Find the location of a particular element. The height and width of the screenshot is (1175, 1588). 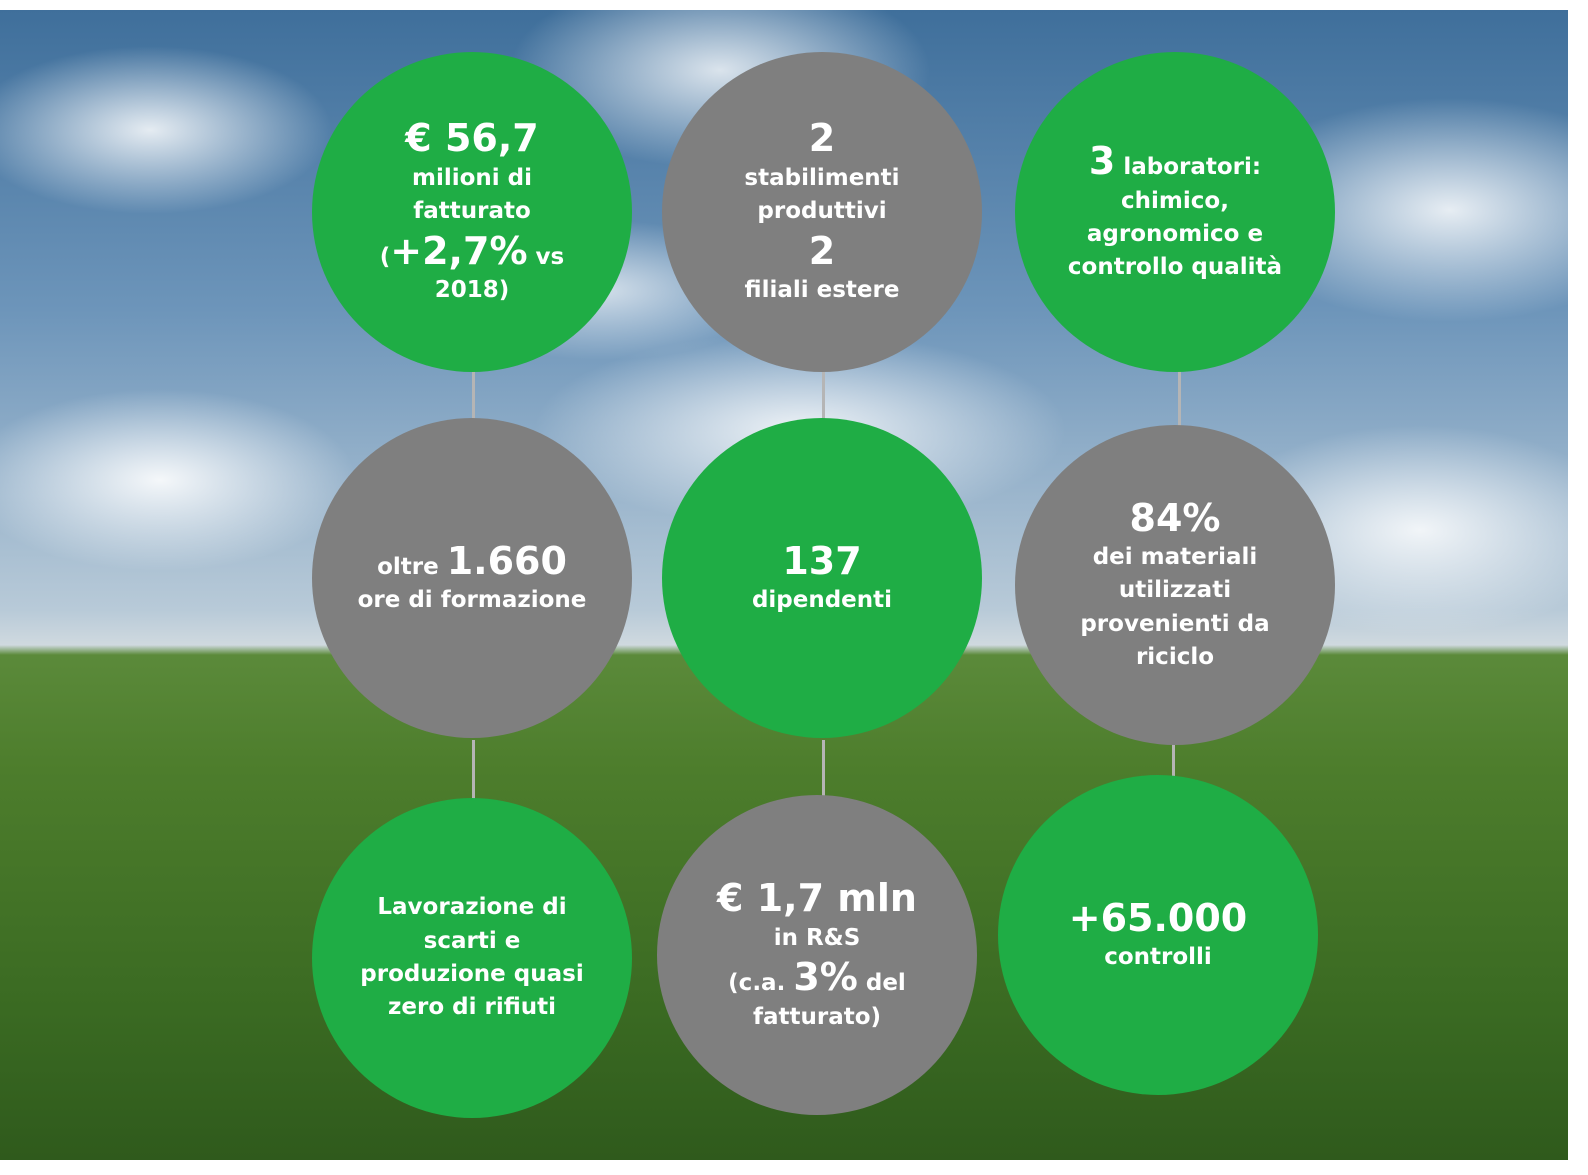

text-line: dipendenti is located at coordinates (822, 600).